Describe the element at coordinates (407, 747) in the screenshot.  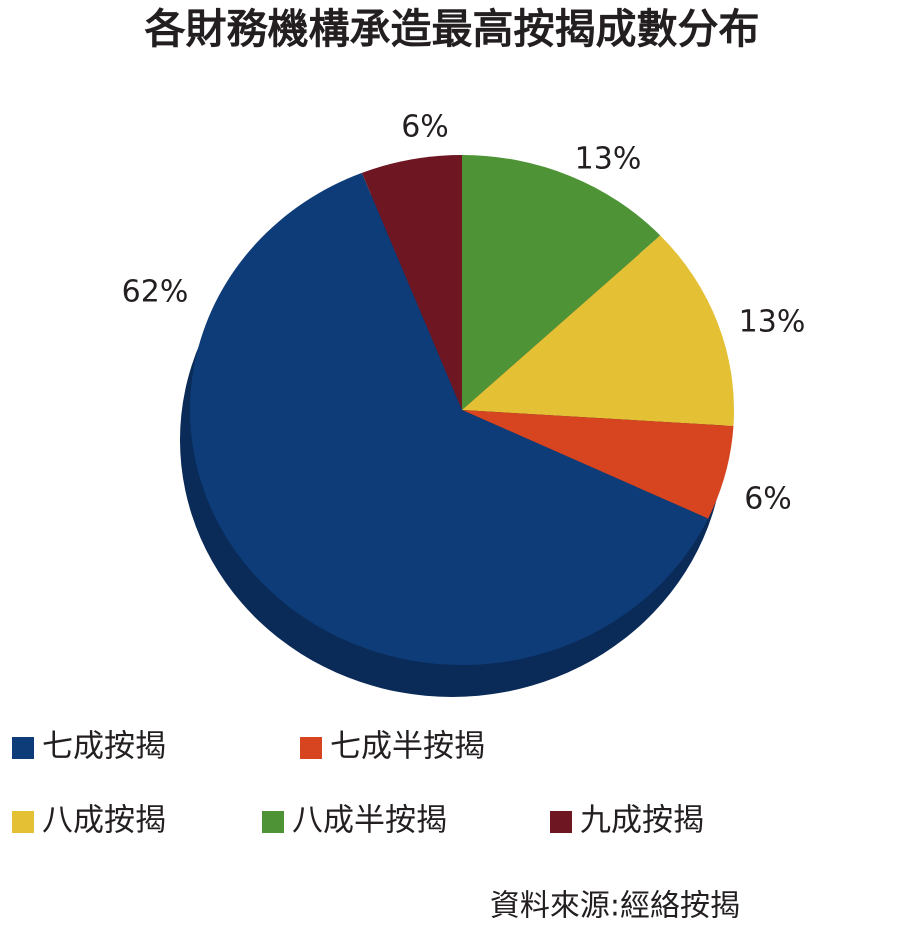
I see `legend-label: 七成半按揭` at that location.